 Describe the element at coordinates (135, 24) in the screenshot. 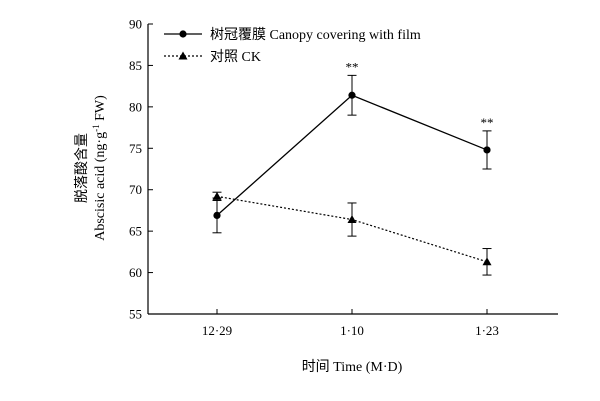

I see `y-tick-label: 90` at that location.